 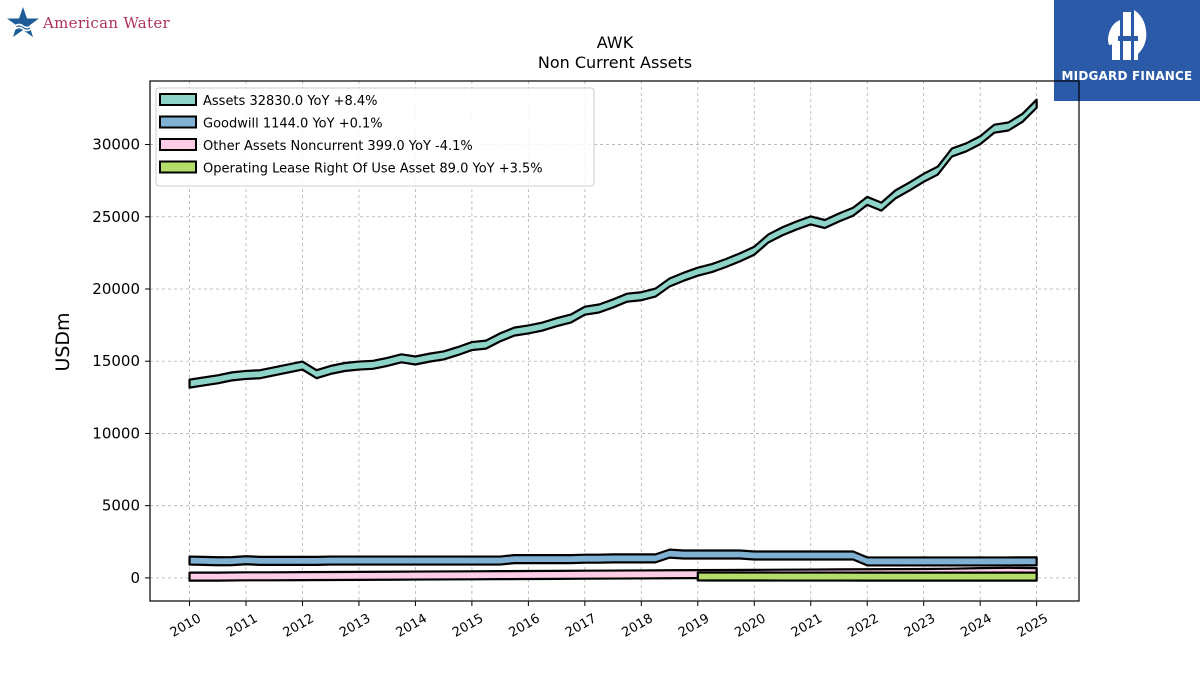 What do you see at coordinates (116, 361) in the screenshot?
I see `y-tick-label: 15000` at bounding box center [116, 361].